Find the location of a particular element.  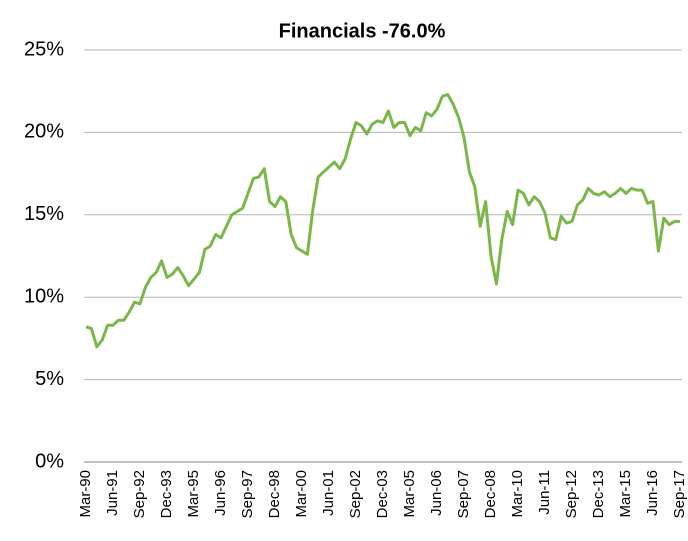

y-tick-label: 5% is located at coordinates (49, 379).